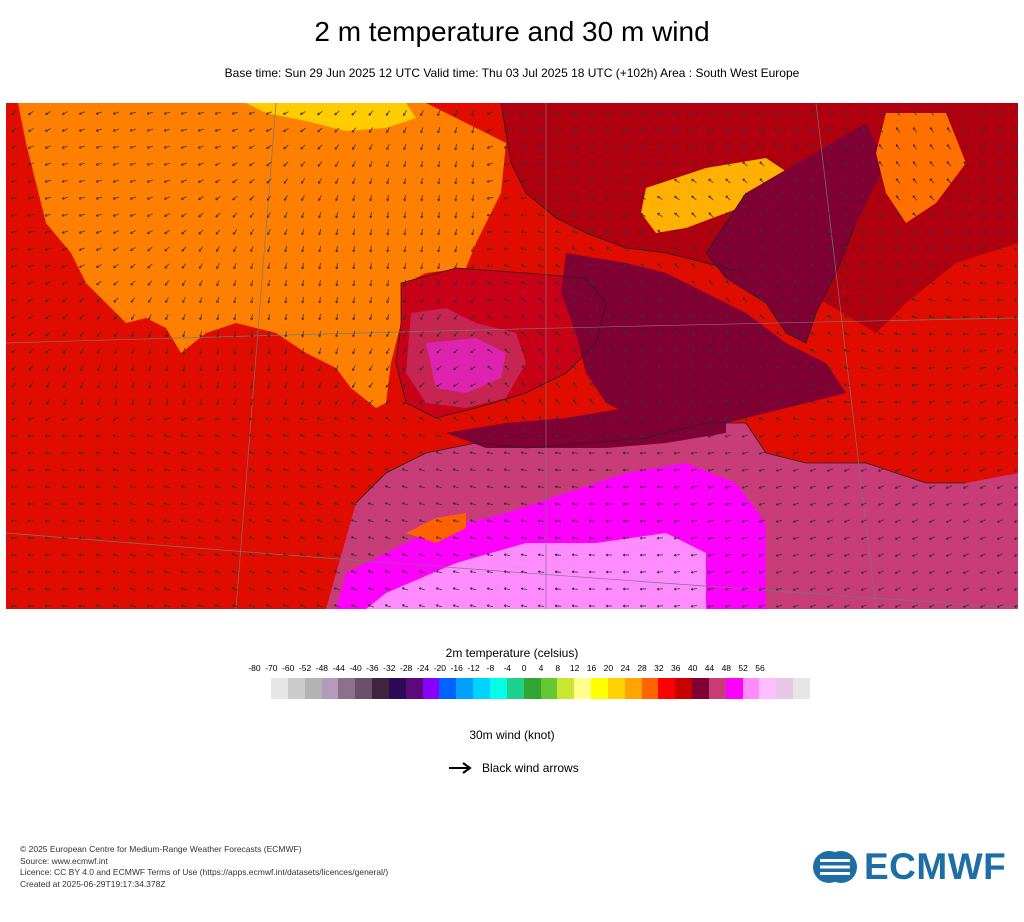 This screenshot has height=922, width=1024. What do you see at coordinates (536, 571) in the screenshot?
I see `region-sahara-hottest` at bounding box center [536, 571].